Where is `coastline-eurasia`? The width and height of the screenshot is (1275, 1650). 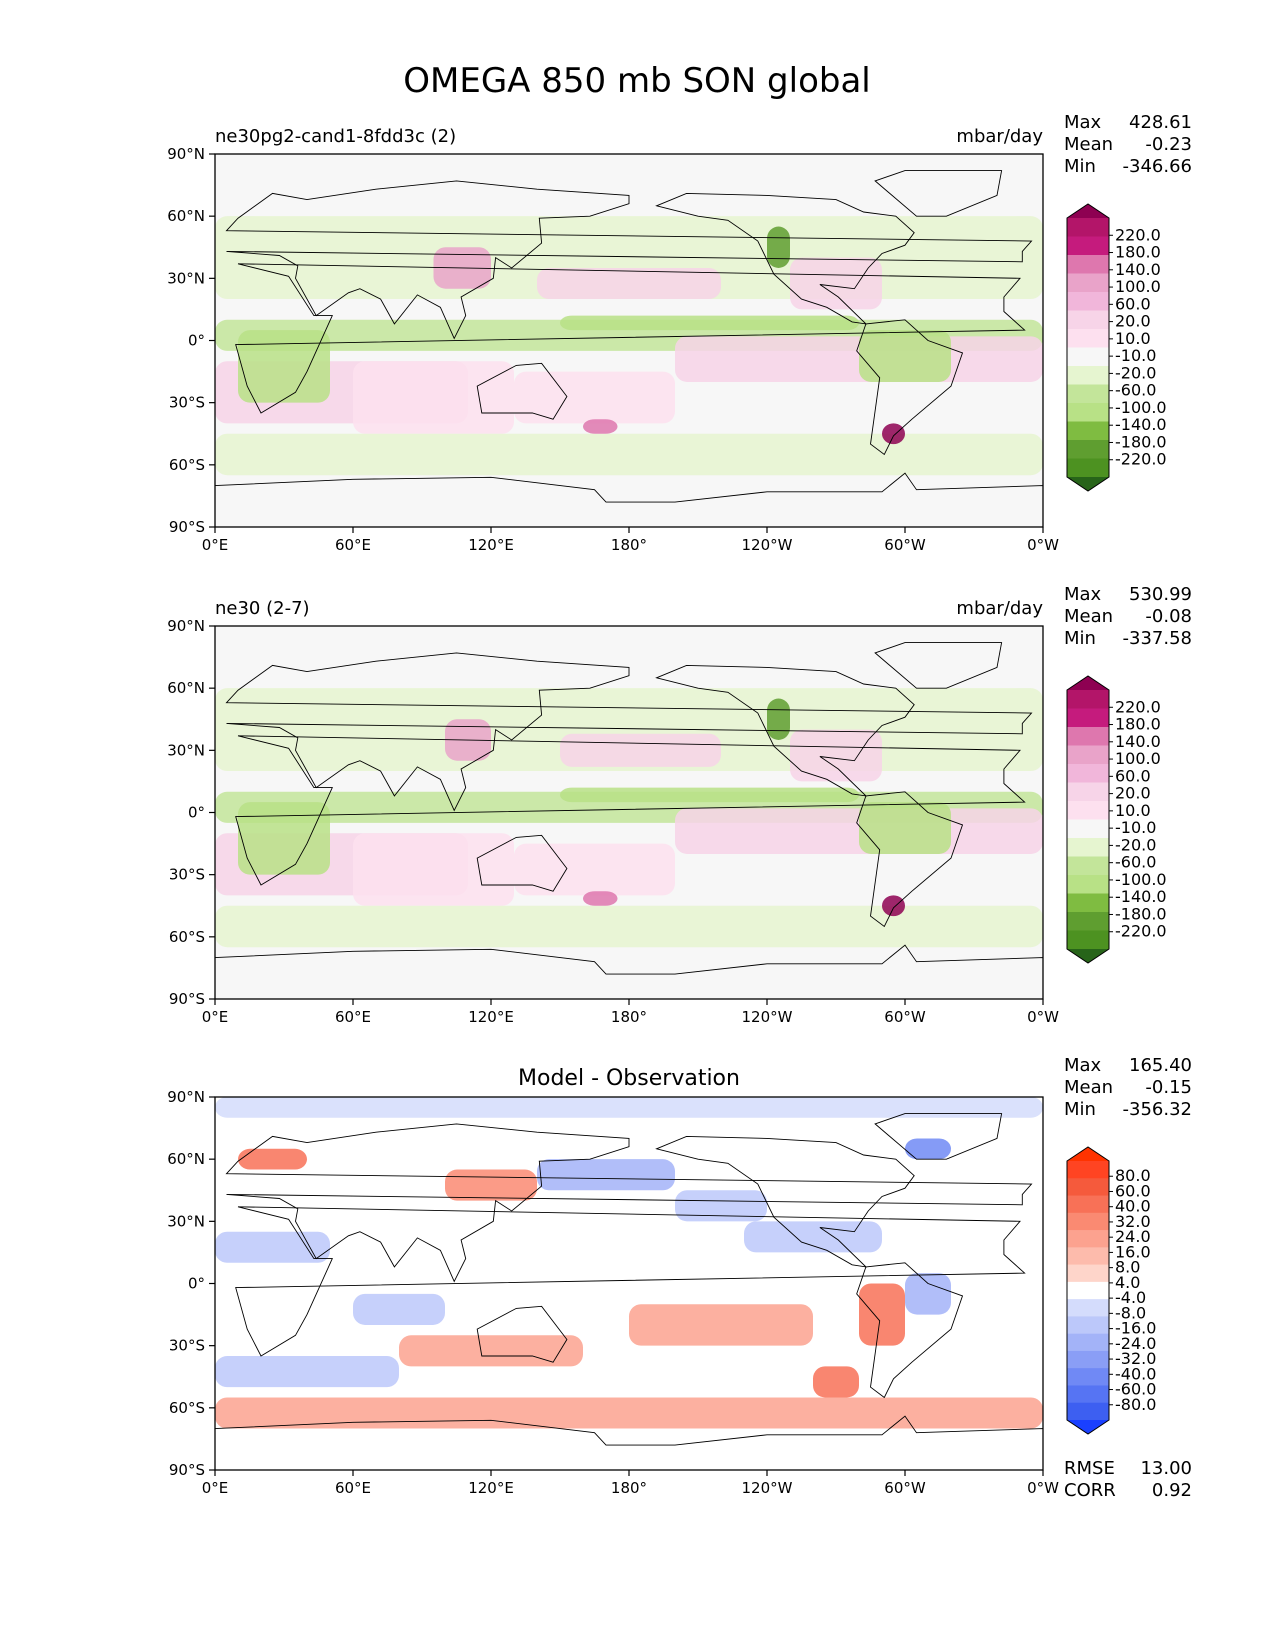 coastline-eurasia is located at coordinates (629, 260).